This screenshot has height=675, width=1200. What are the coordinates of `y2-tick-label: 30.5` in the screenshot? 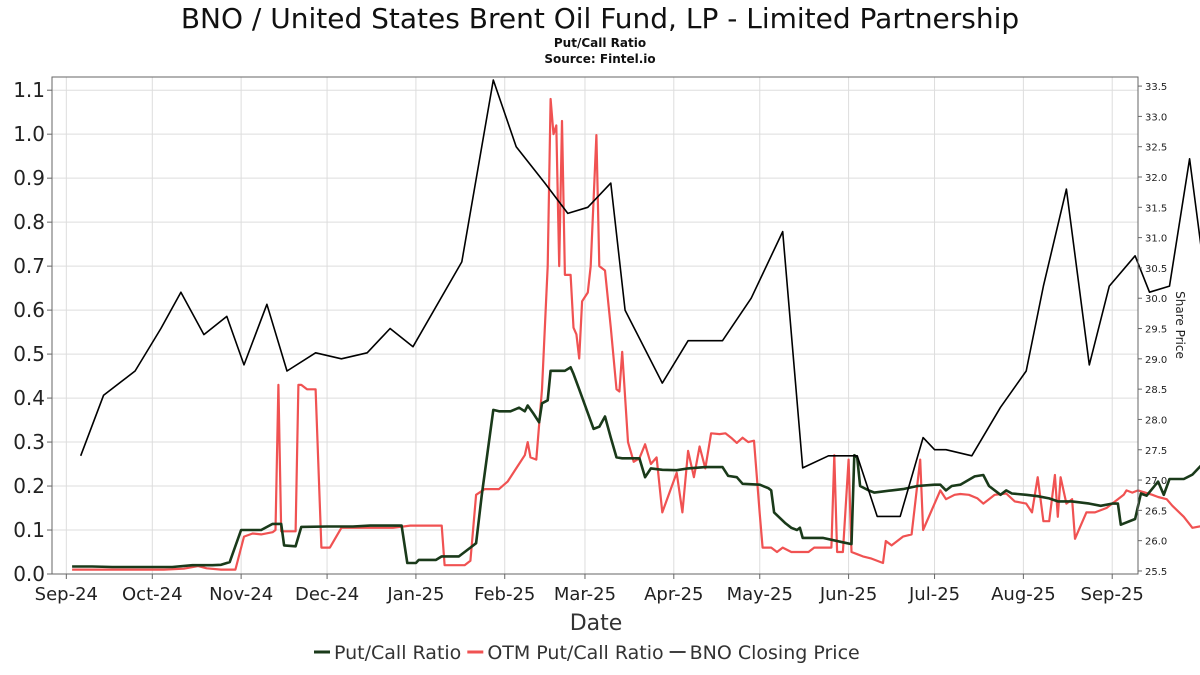 It's located at (1156, 269).